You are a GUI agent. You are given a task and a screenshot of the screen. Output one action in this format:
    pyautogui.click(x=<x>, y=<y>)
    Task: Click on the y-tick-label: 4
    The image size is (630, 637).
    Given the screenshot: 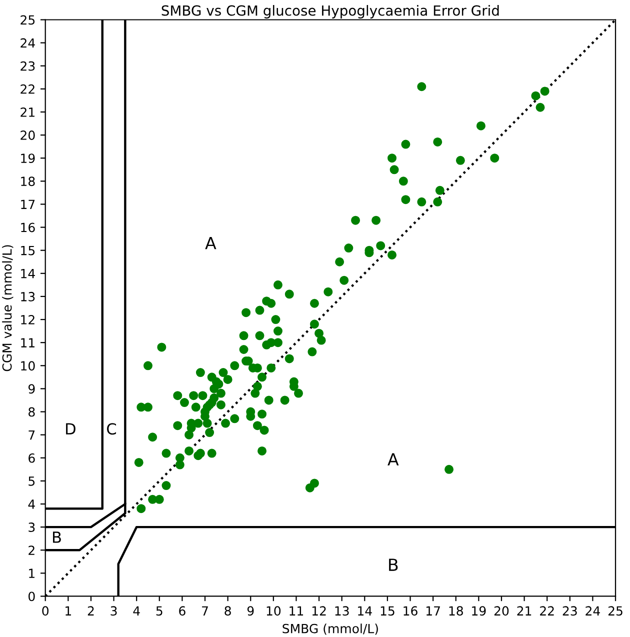 What is the action you would take?
    pyautogui.click(x=31, y=504)
    